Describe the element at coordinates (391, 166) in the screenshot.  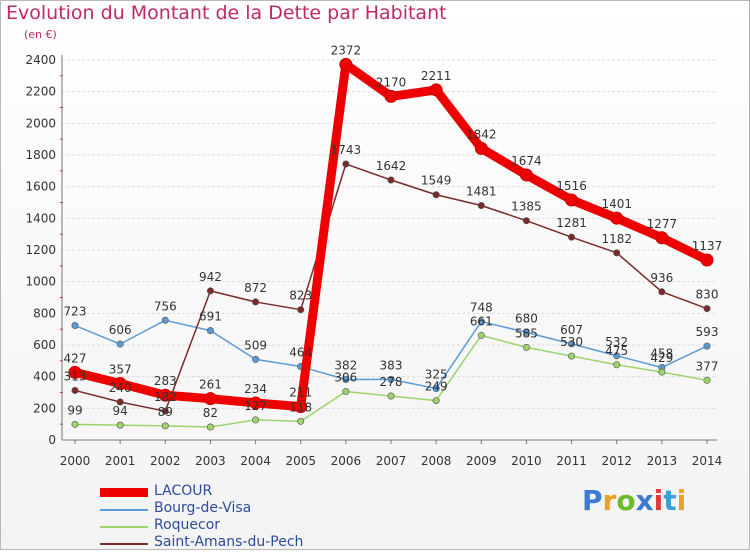
I see `data-label: 1642` at that location.